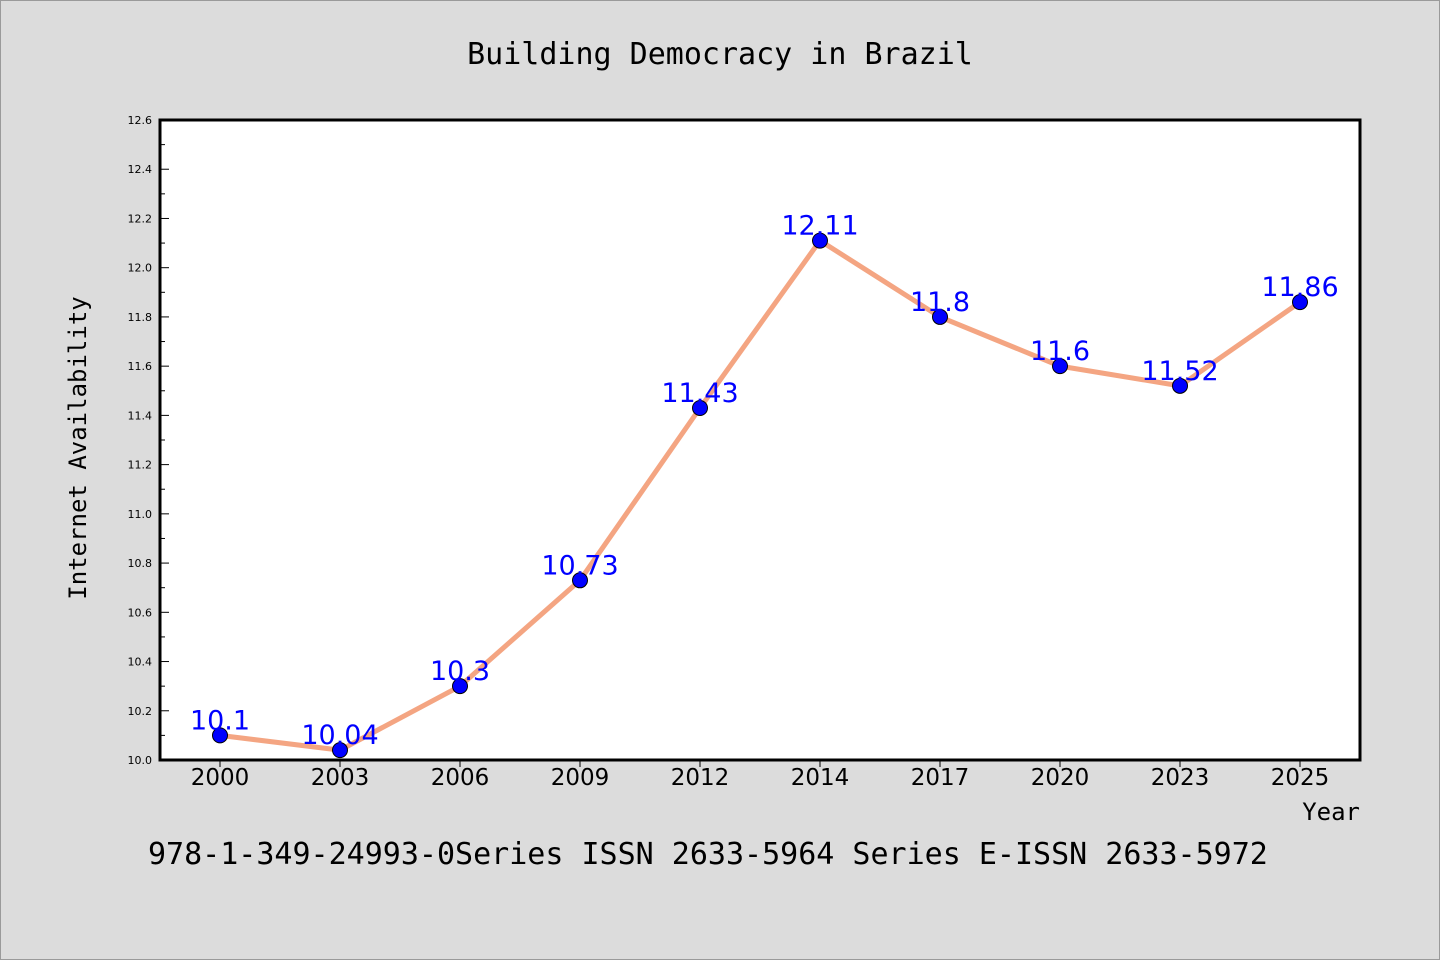 The height and width of the screenshot is (960, 1440). What do you see at coordinates (1300, 778) in the screenshot?
I see `x-tick-label: 2025` at bounding box center [1300, 778].